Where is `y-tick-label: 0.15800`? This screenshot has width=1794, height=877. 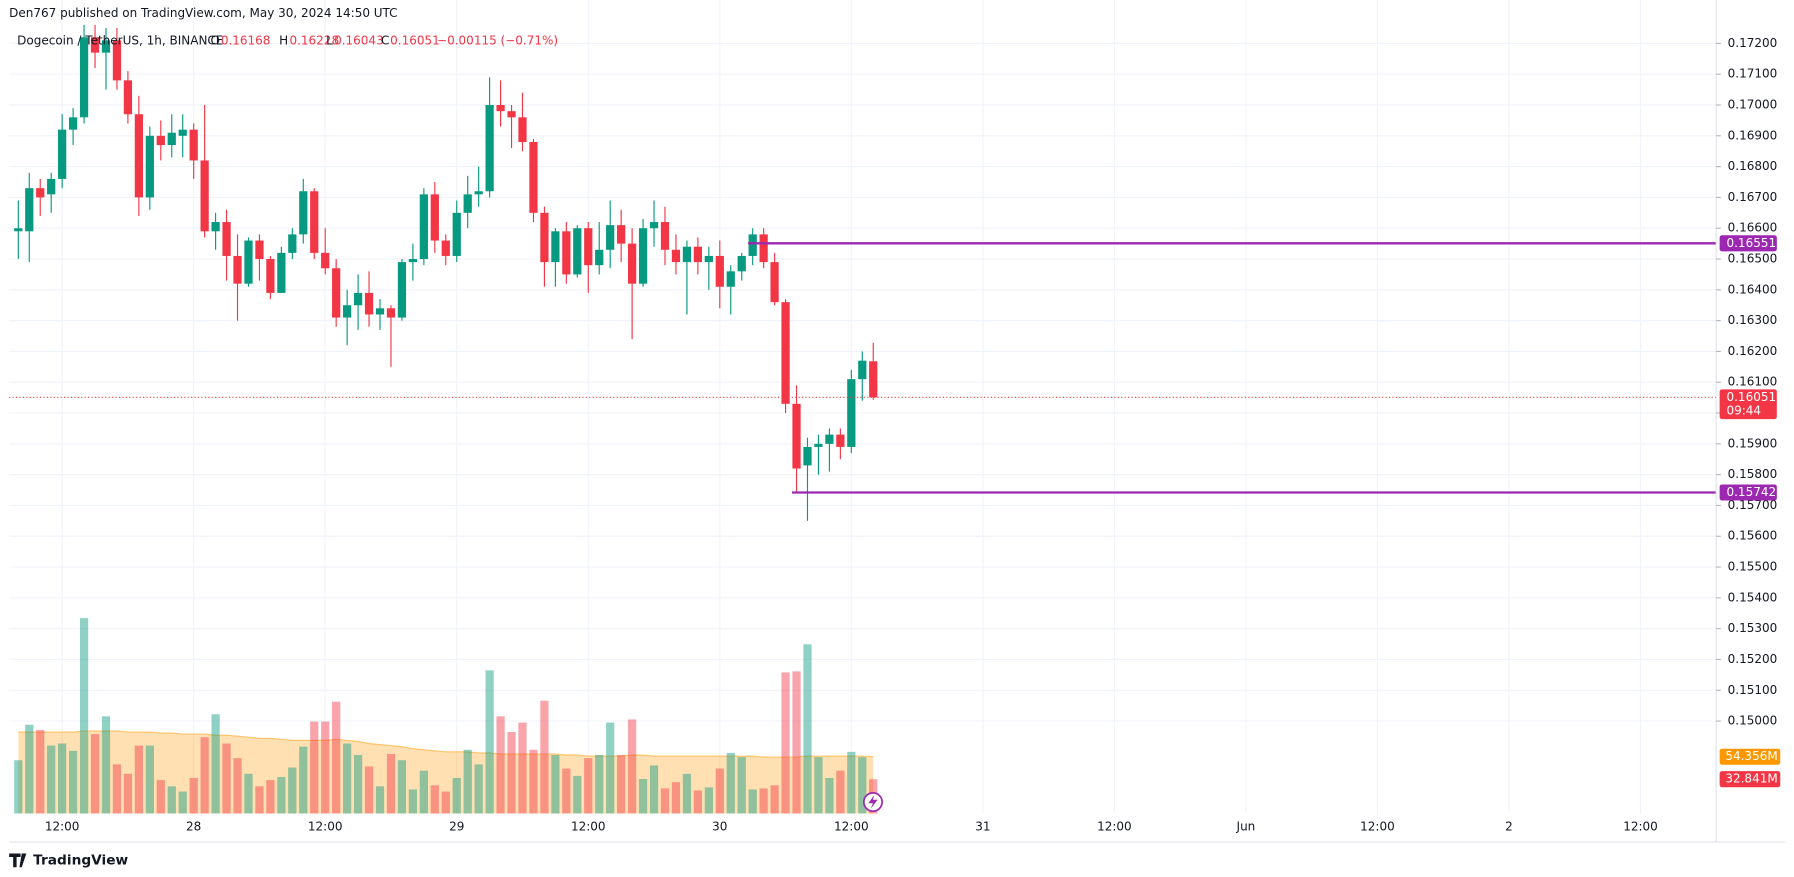
y-tick-label: 0.15800 is located at coordinates (1753, 474).